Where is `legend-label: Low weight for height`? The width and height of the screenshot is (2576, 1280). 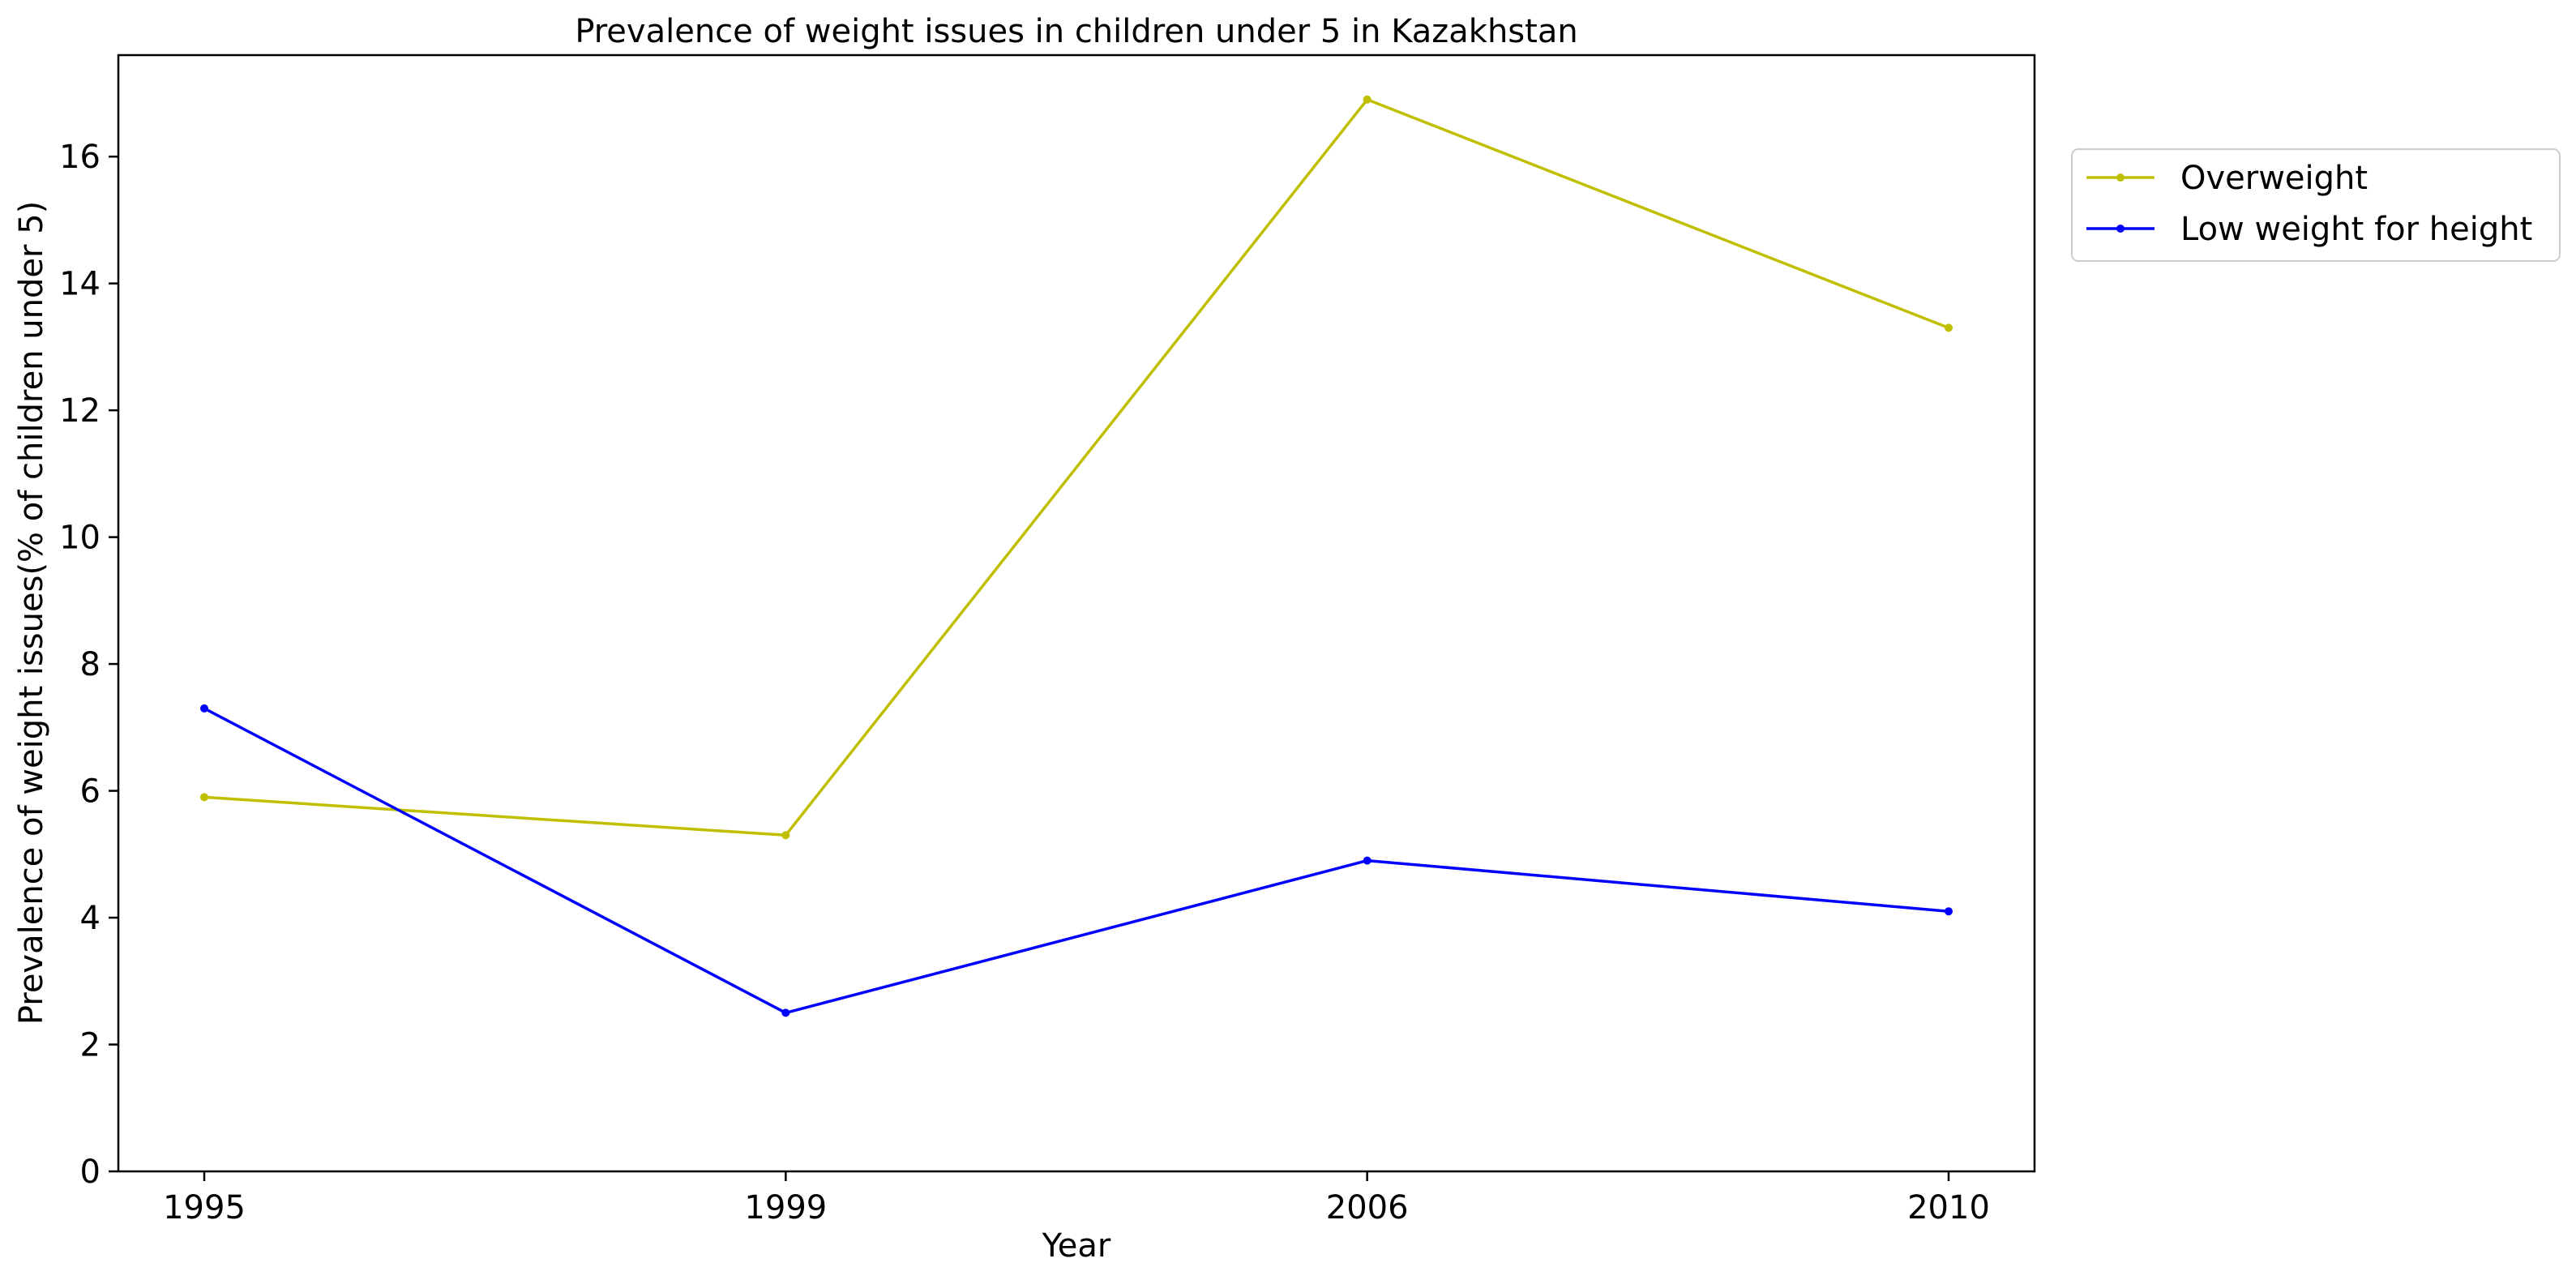 legend-label: Low weight for height is located at coordinates (2356, 230).